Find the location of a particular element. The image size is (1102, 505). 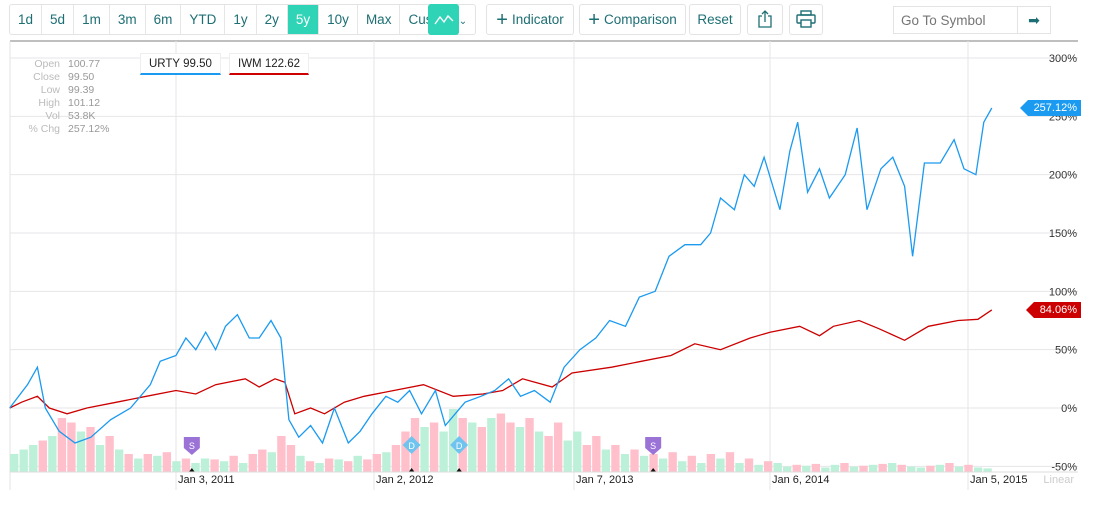

ohlc-label: High is located at coordinates (49, 103).